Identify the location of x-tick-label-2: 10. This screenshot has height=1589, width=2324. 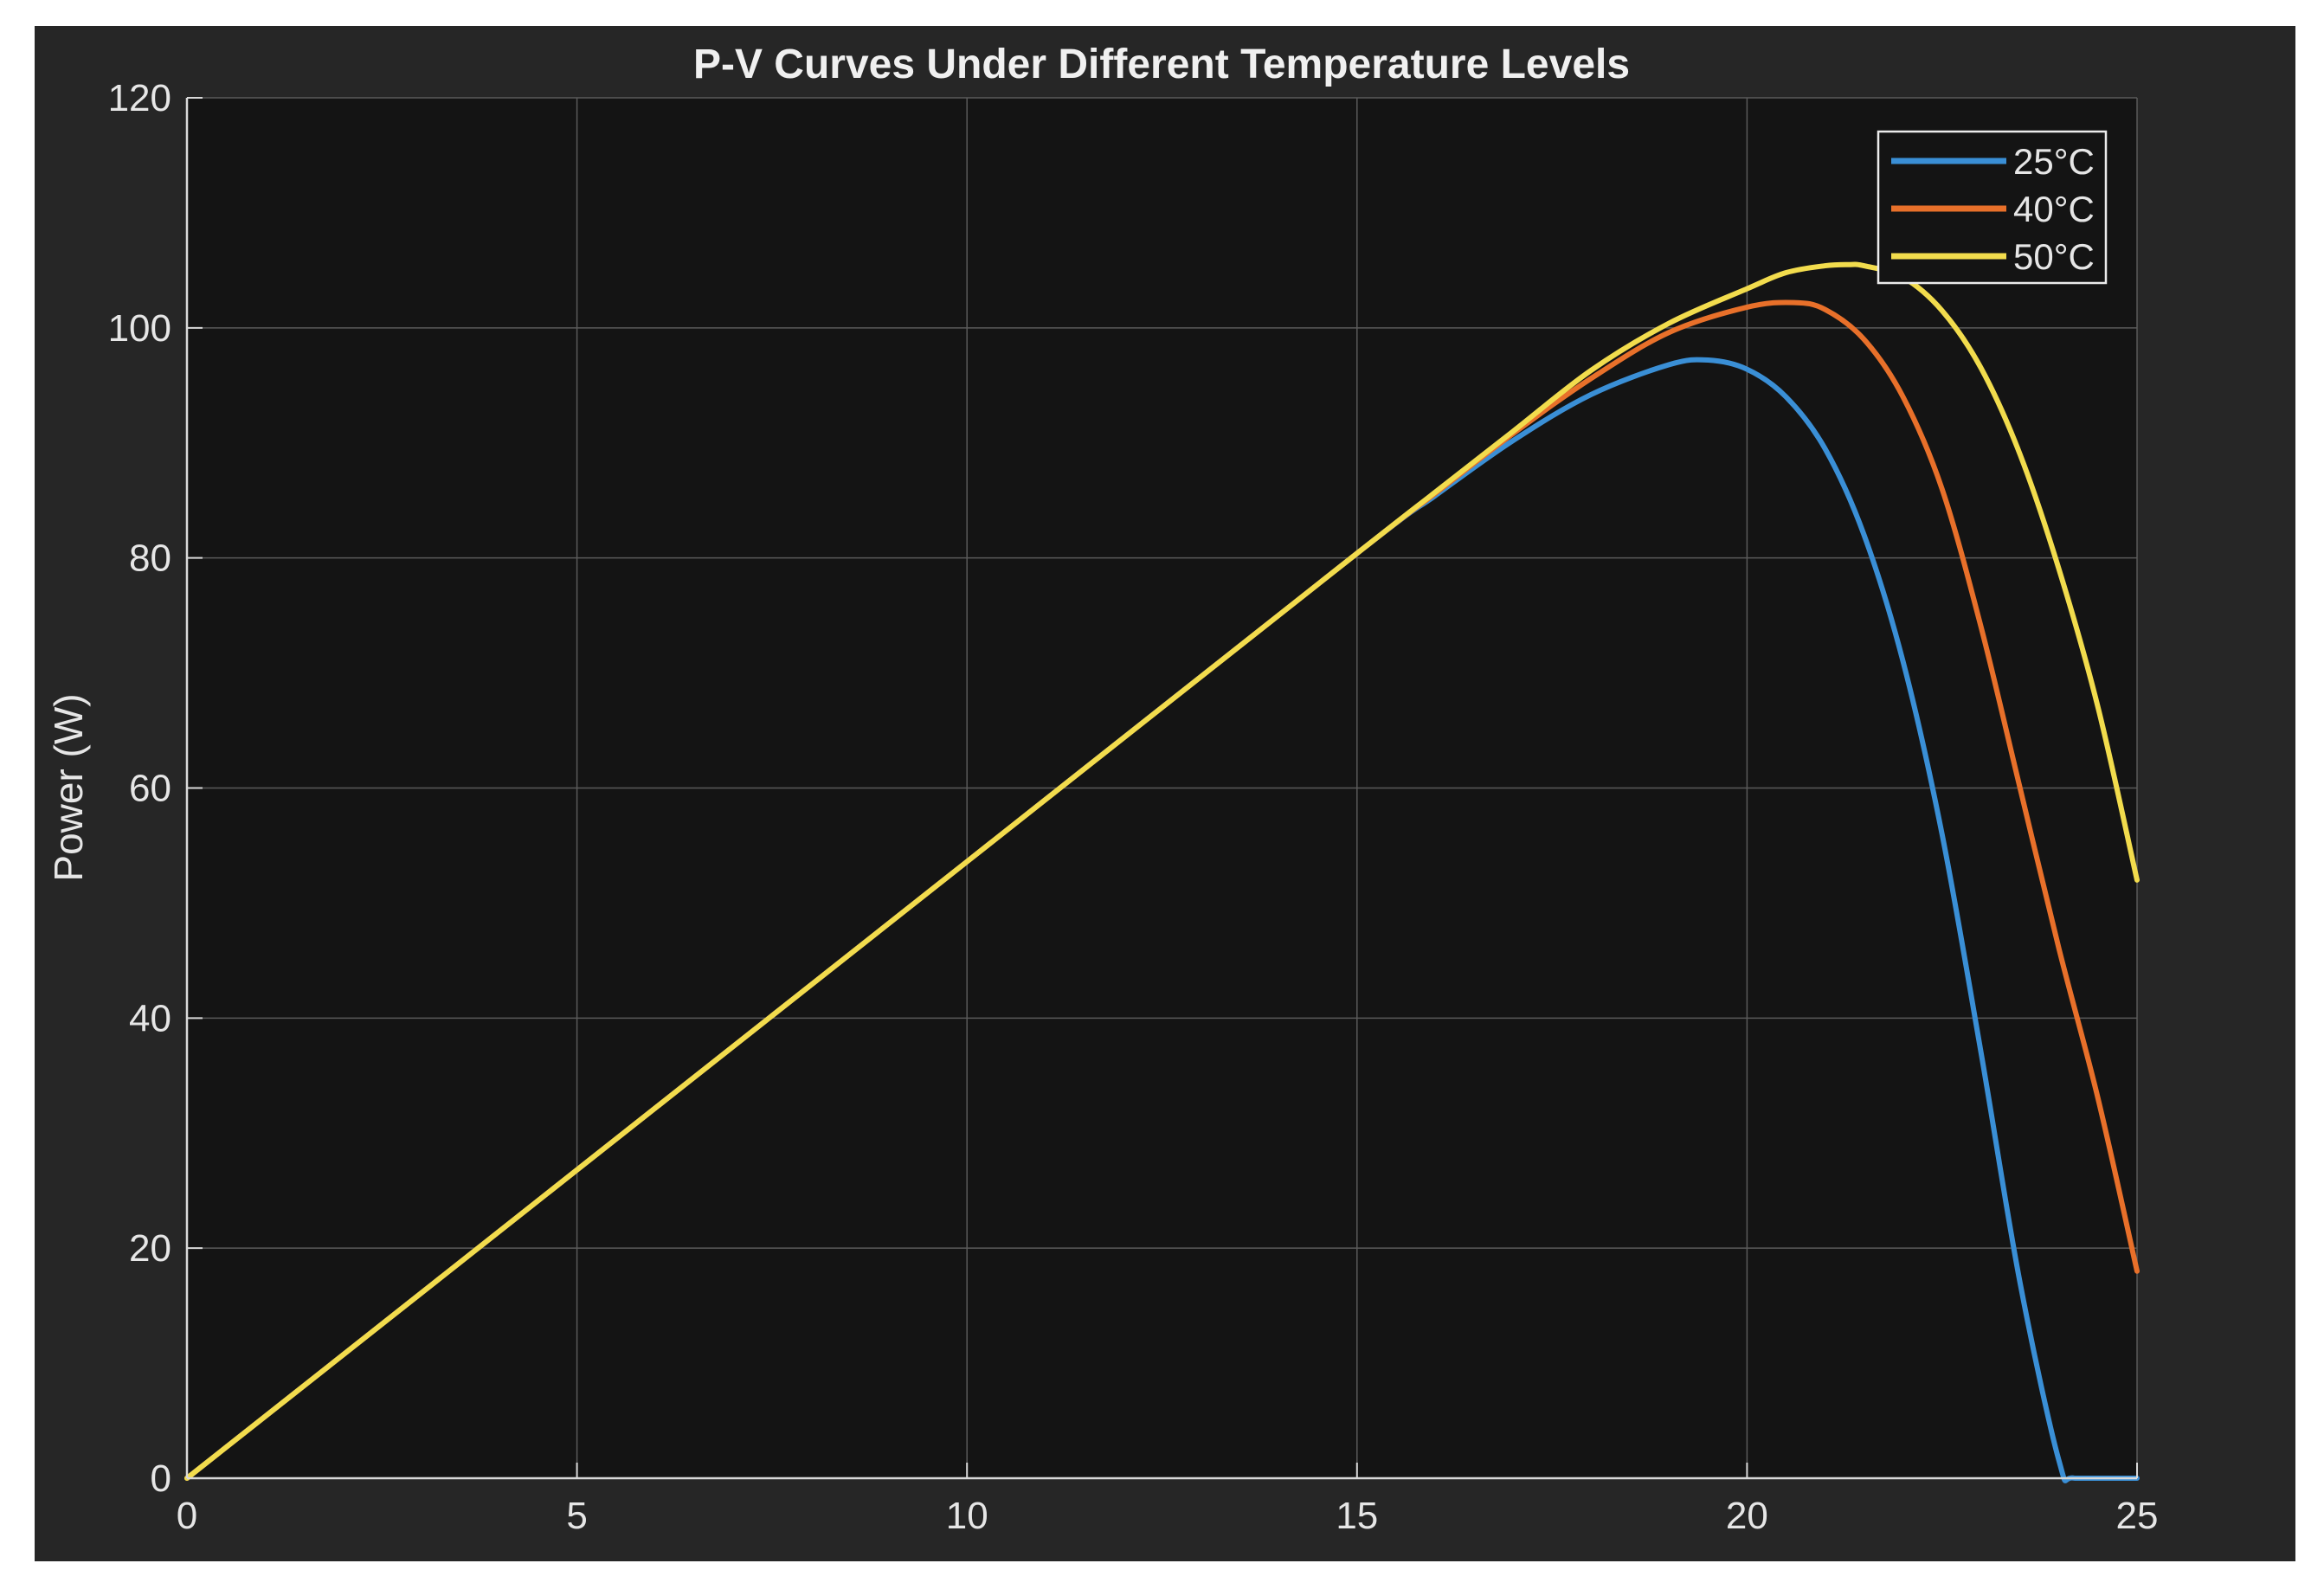
(967, 1516).